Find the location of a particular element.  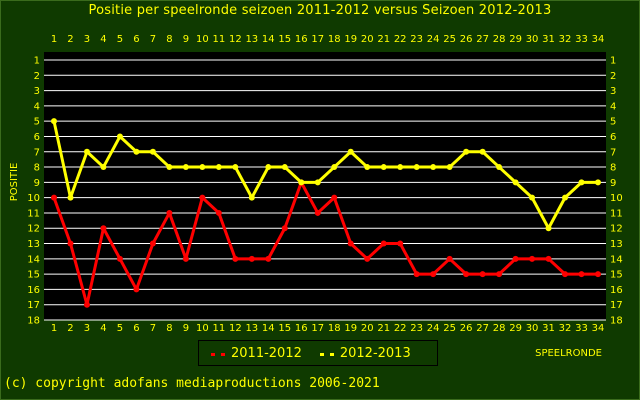

y-axis-label: POSITIE is located at coordinates (14, 182).